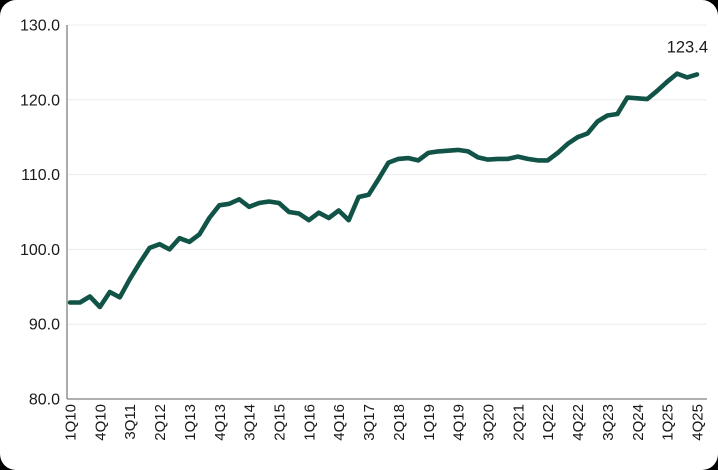  I want to click on x-axis-tick-label: 4Q22, so click(578, 422).